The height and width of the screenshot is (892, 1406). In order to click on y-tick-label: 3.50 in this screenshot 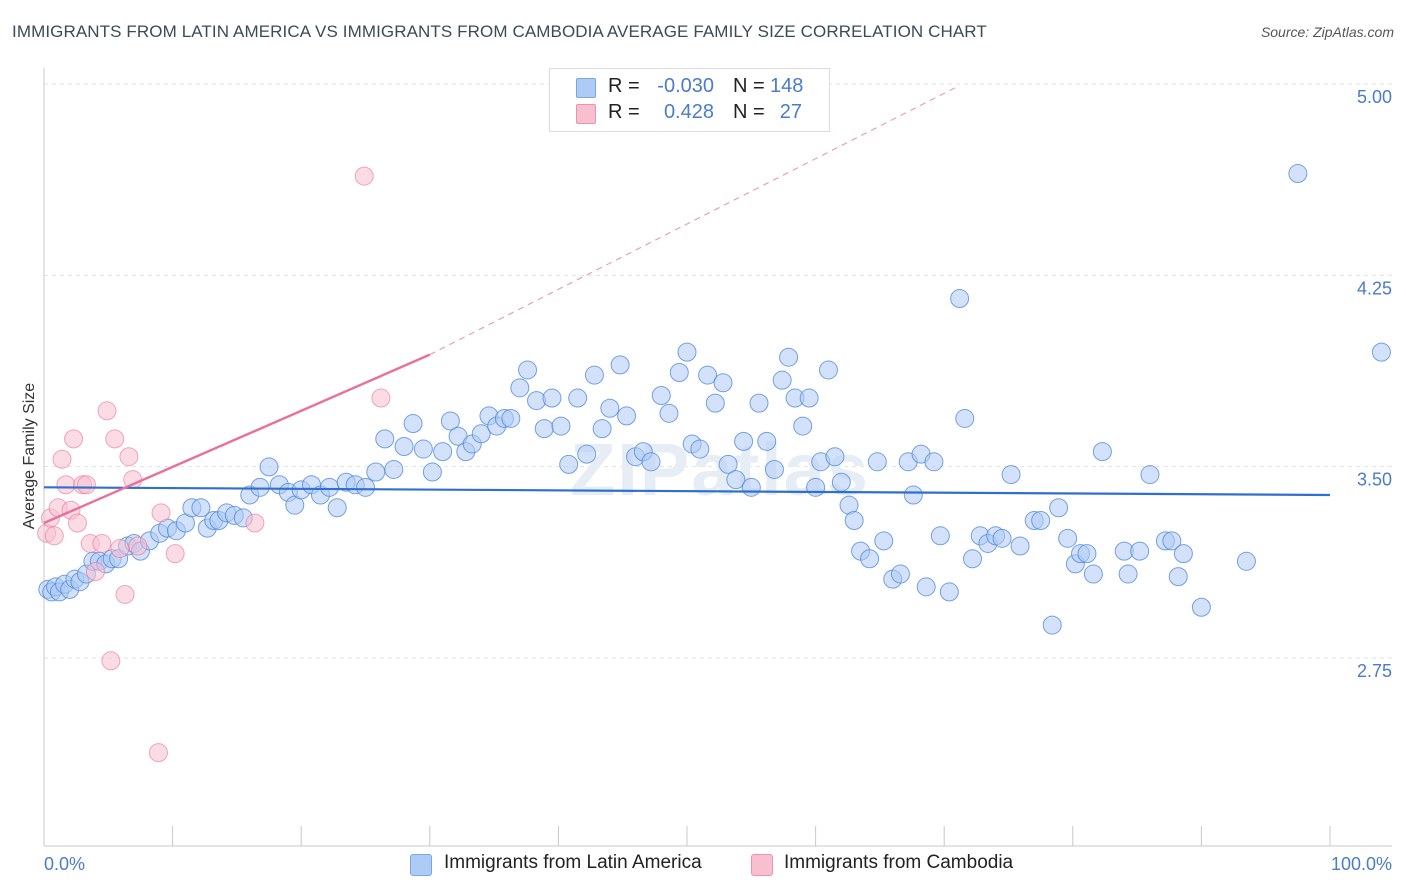, I will do `click(1374, 480)`.